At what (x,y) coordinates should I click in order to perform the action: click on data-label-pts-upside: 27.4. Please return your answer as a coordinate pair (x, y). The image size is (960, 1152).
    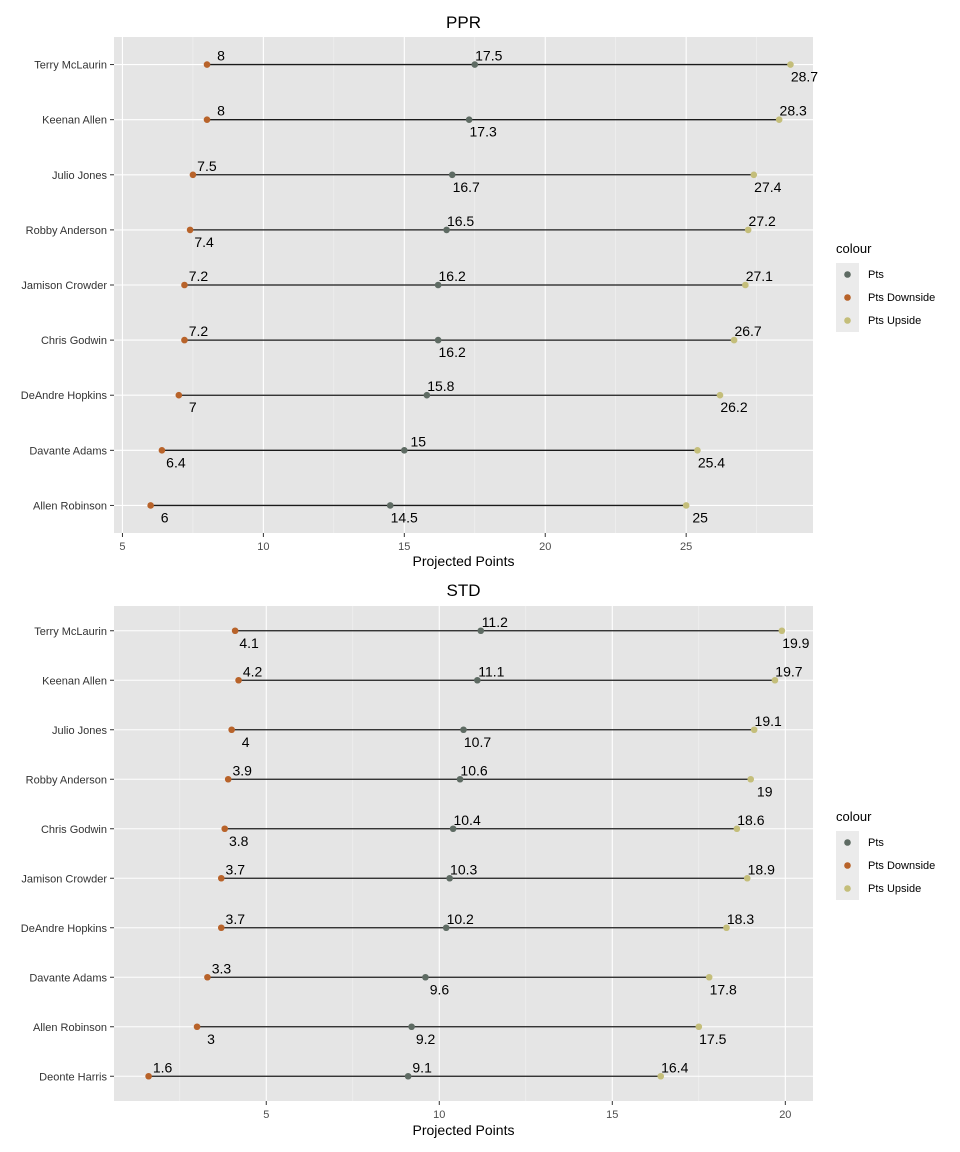
    Looking at the image, I should click on (767, 187).